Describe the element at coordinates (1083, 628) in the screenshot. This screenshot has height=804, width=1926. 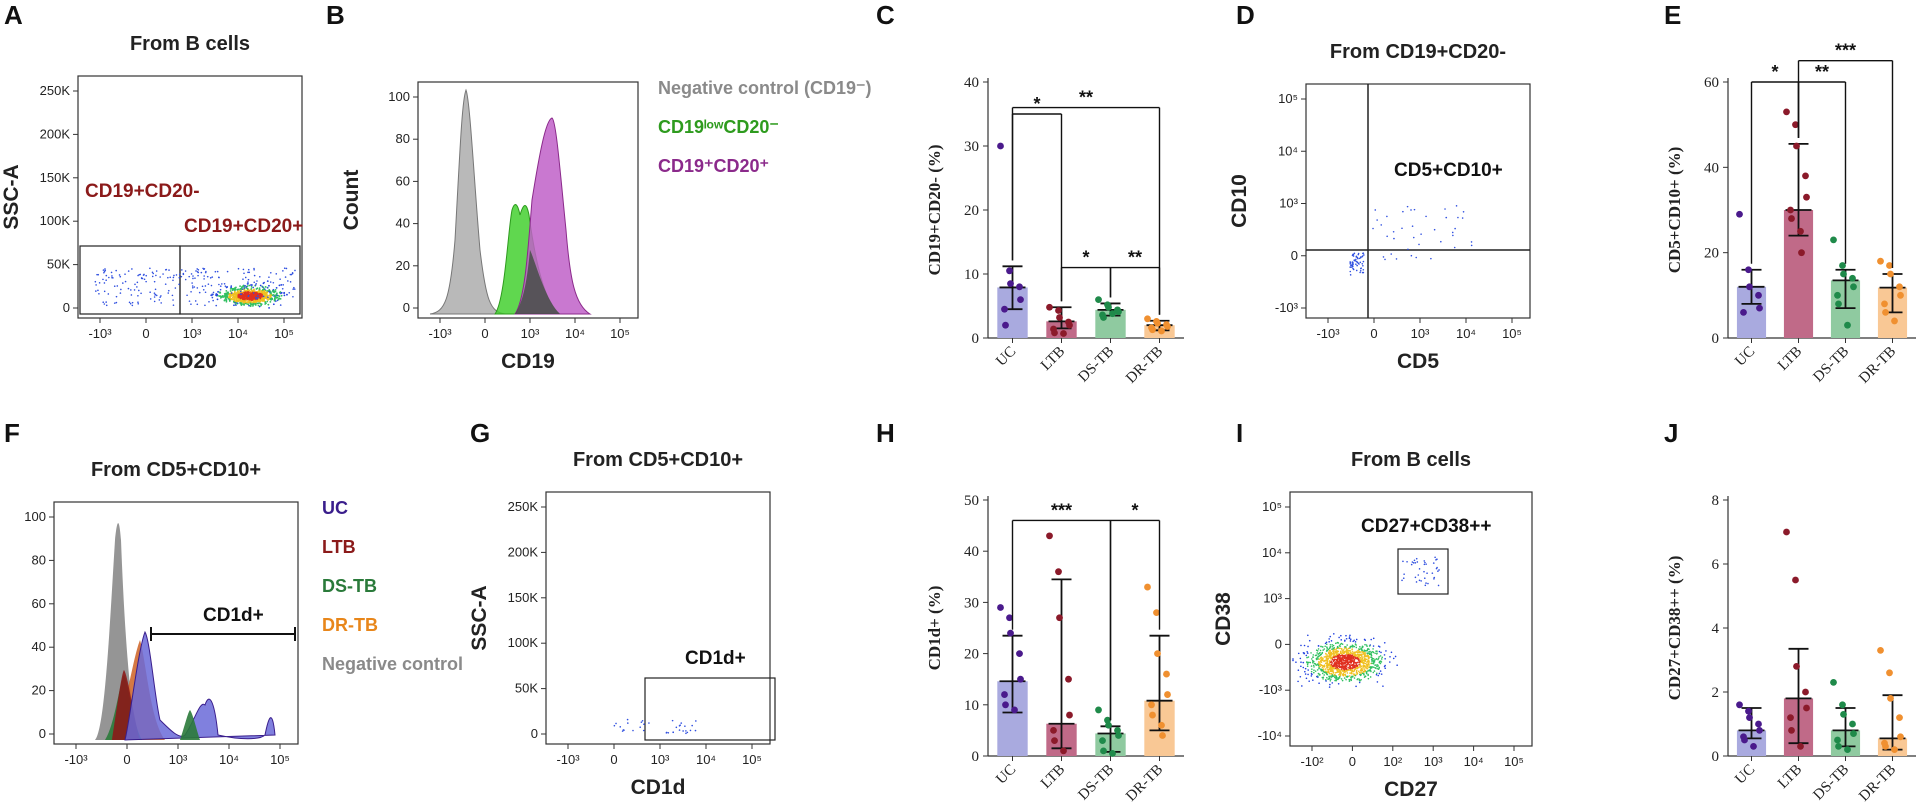
I see `bar-chart-h` at that location.